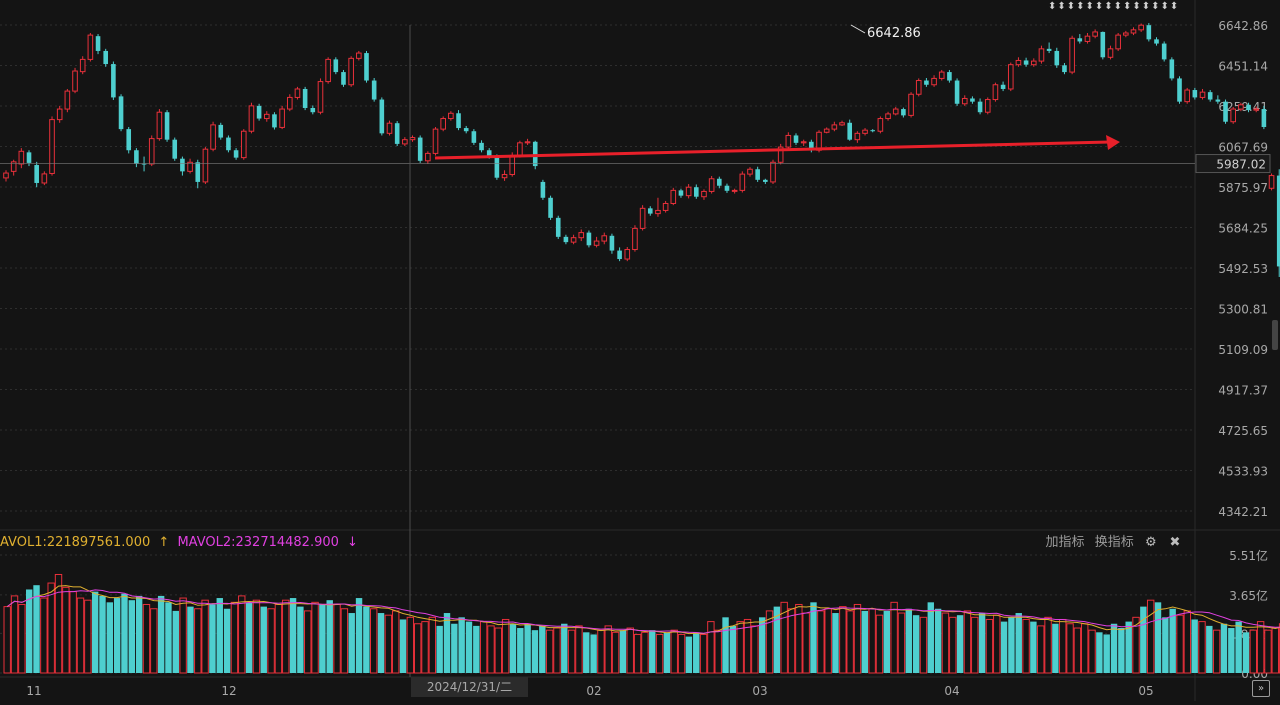 The width and height of the screenshot is (1280, 705). What do you see at coordinates (33, 691) in the screenshot?
I see `date-tick-label: 11` at bounding box center [33, 691].